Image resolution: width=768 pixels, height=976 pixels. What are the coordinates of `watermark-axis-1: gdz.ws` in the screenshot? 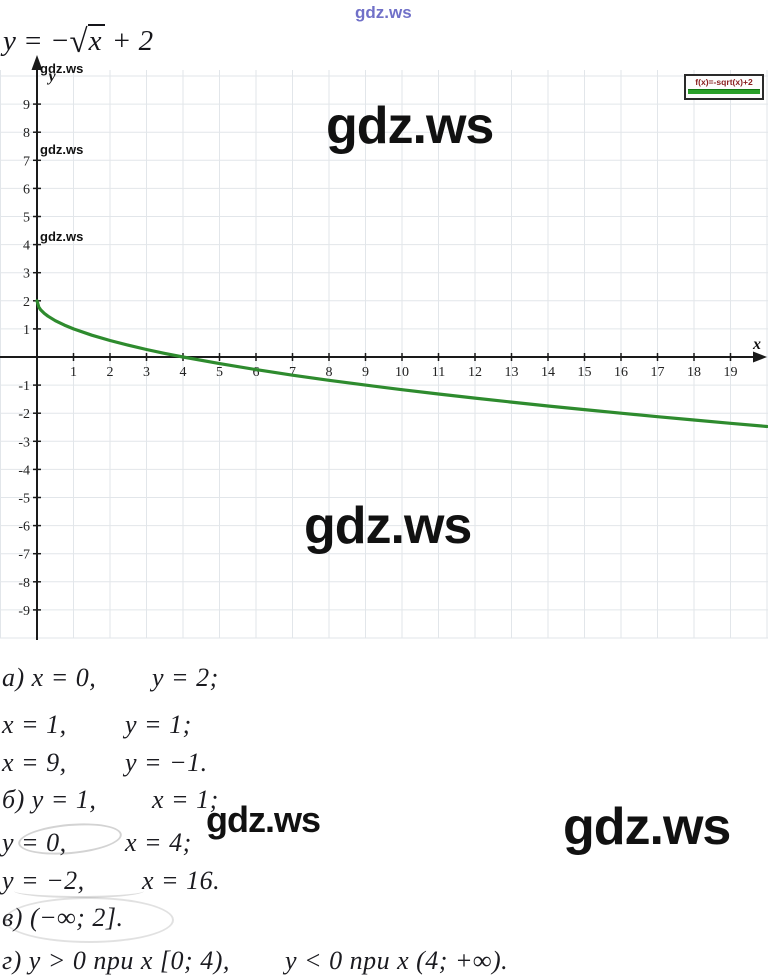 It's located at (62, 68).